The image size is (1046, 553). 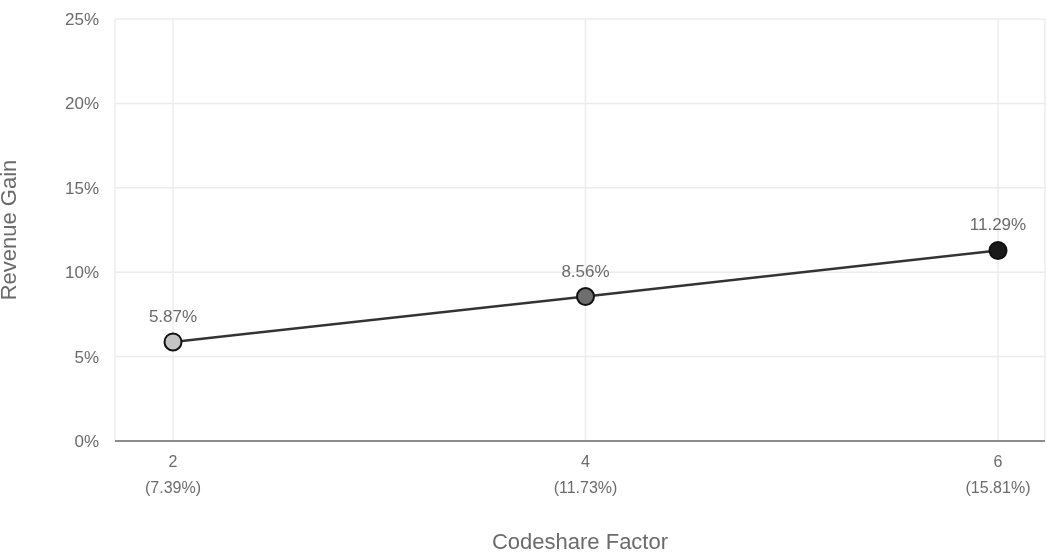 What do you see at coordinates (585, 271) in the screenshot?
I see `data-label: 8.56%` at bounding box center [585, 271].